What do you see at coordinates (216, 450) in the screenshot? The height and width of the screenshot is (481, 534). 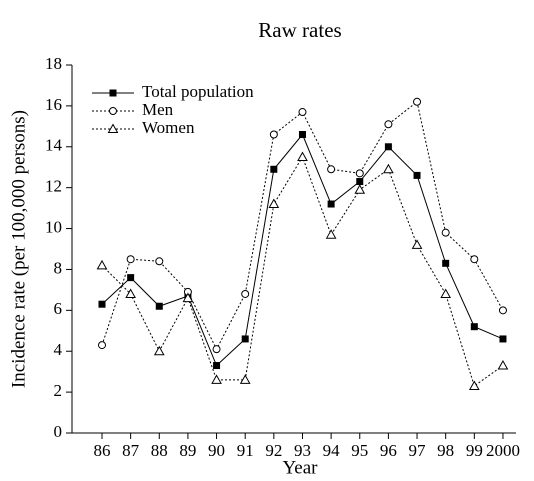 I see `x-tick-label: 90` at bounding box center [216, 450].